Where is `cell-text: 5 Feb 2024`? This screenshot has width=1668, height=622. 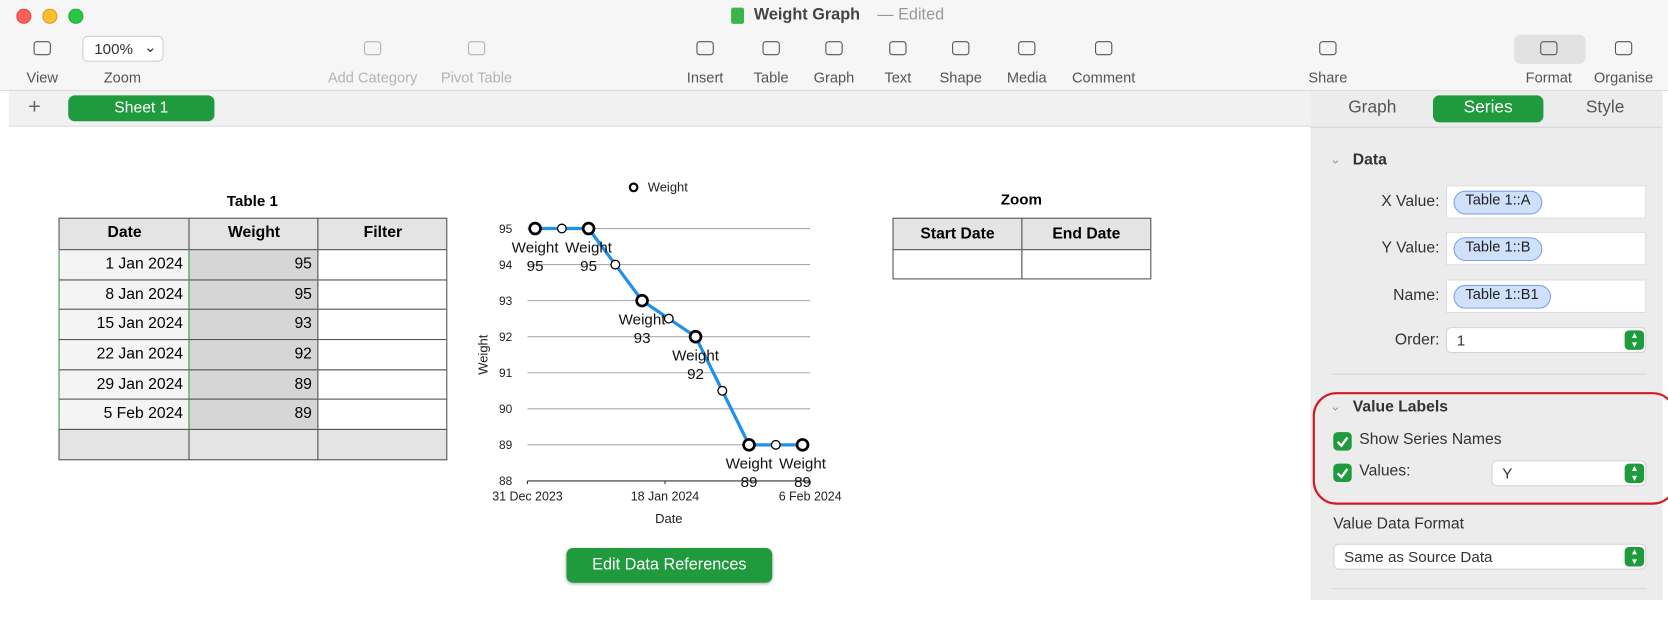
cell-text: 5 Feb 2024 is located at coordinates (143, 414).